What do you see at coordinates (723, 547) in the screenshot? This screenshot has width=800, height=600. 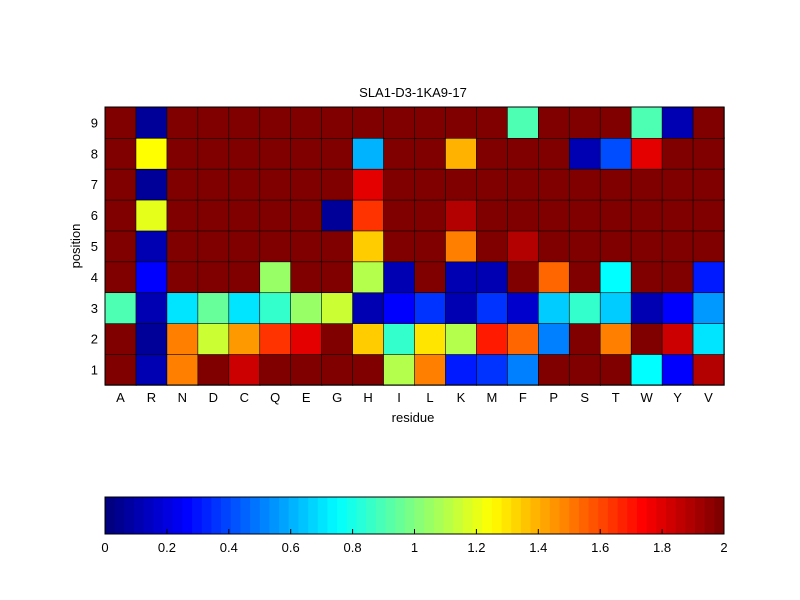 I see `colorbar-tick-label: 2` at bounding box center [723, 547].